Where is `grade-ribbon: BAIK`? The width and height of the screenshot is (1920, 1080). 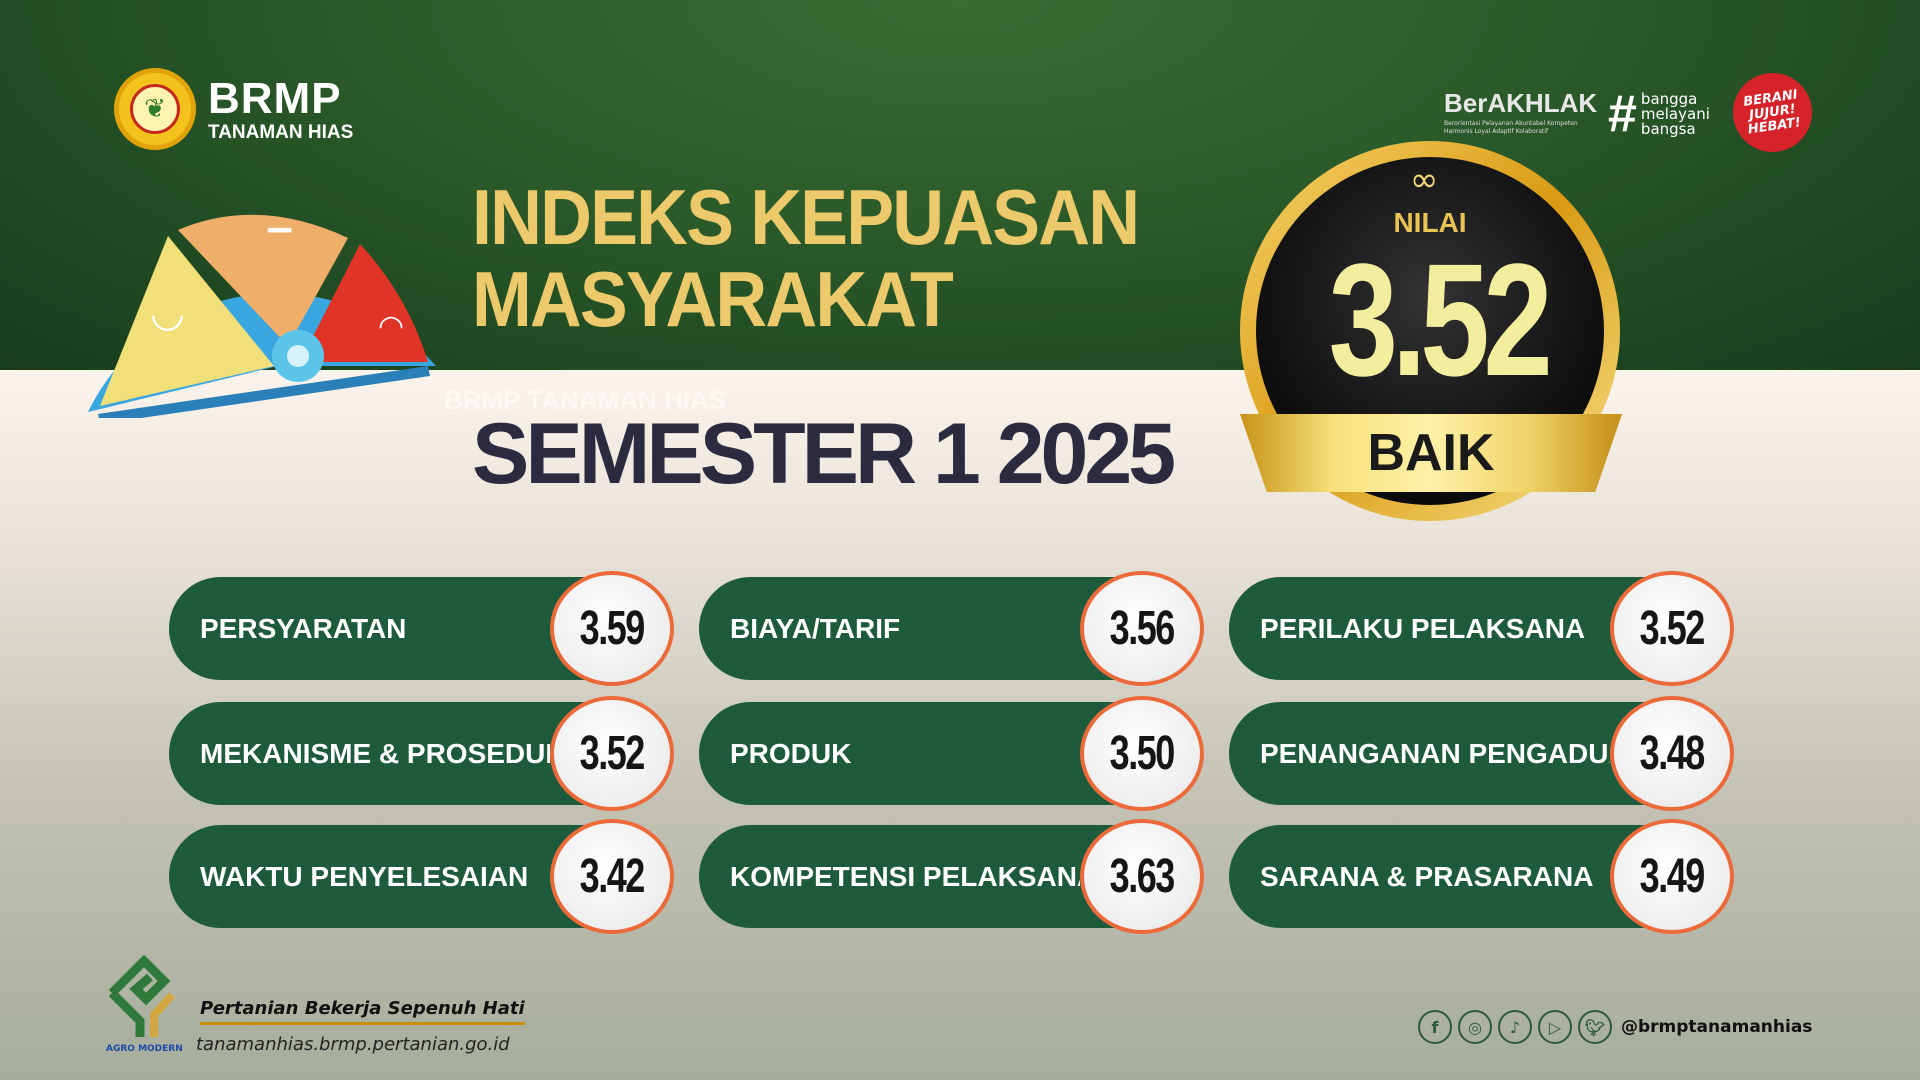 grade-ribbon: BAIK is located at coordinates (1431, 453).